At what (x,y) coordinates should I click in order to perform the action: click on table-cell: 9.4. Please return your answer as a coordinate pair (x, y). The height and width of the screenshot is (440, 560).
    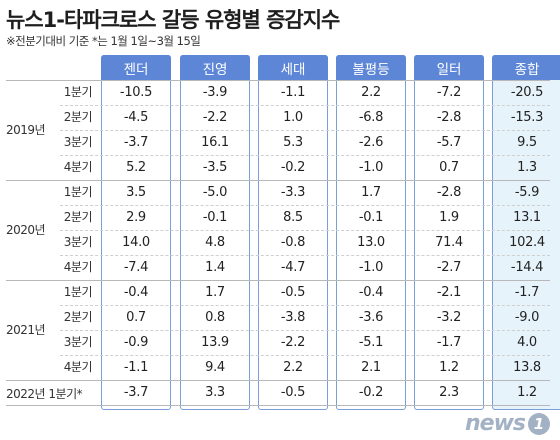
    Looking at the image, I should click on (215, 367).